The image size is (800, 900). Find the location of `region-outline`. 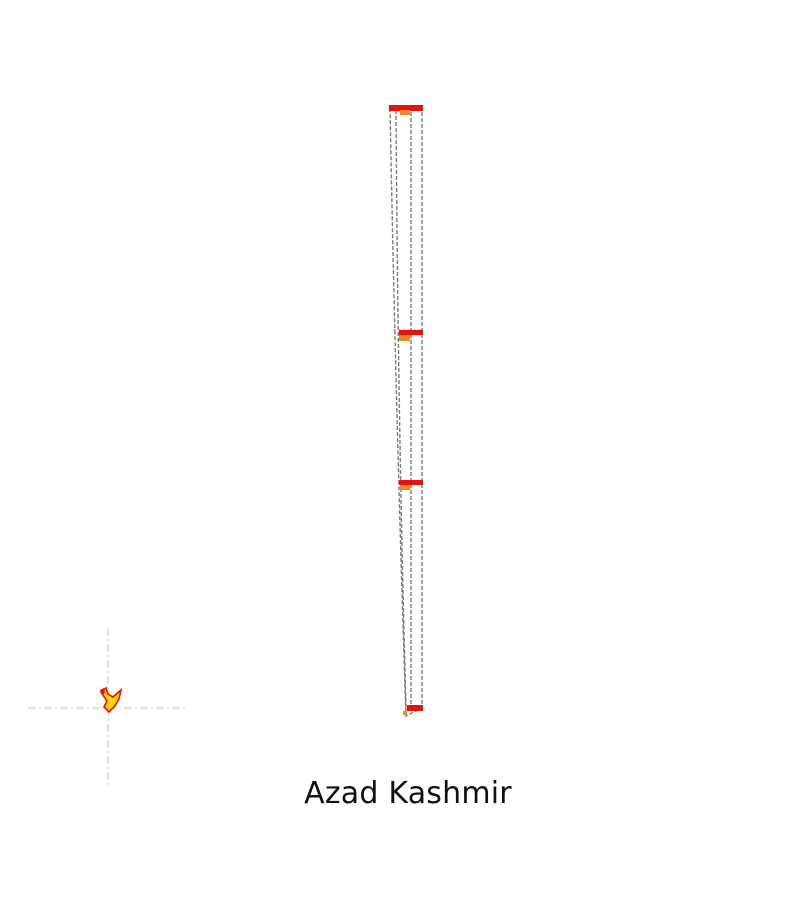

region-outline is located at coordinates (406, 412).